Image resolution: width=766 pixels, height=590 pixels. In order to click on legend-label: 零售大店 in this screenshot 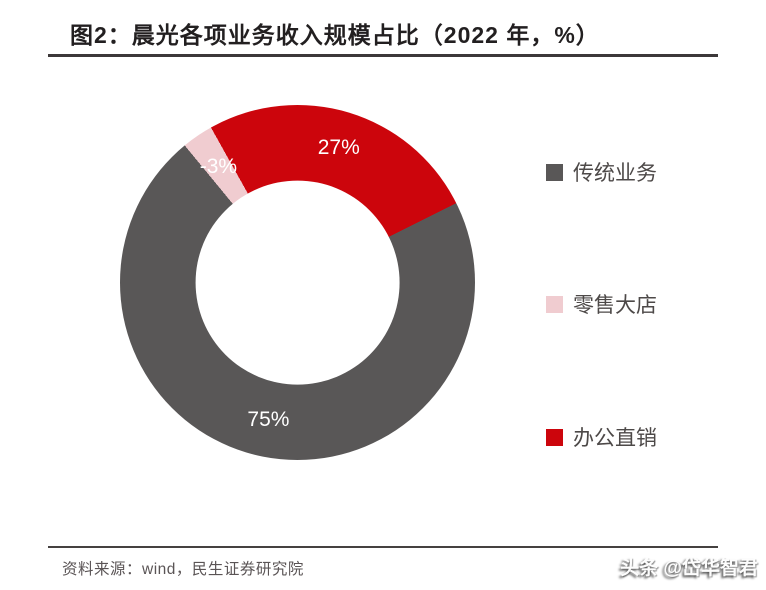, I will do `click(615, 305)`.